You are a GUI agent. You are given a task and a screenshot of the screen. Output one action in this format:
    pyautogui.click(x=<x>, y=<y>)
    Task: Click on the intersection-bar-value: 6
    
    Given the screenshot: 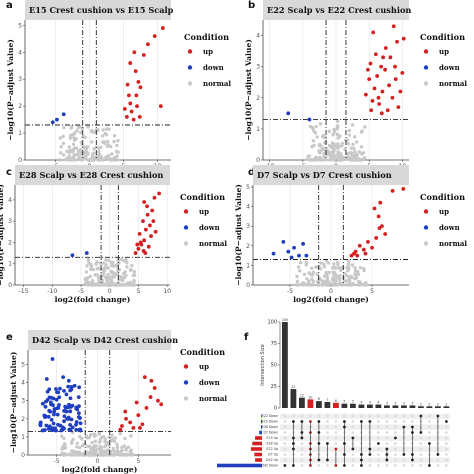 What is the action you would take?
    pyautogui.click(x=336, y=401)
    